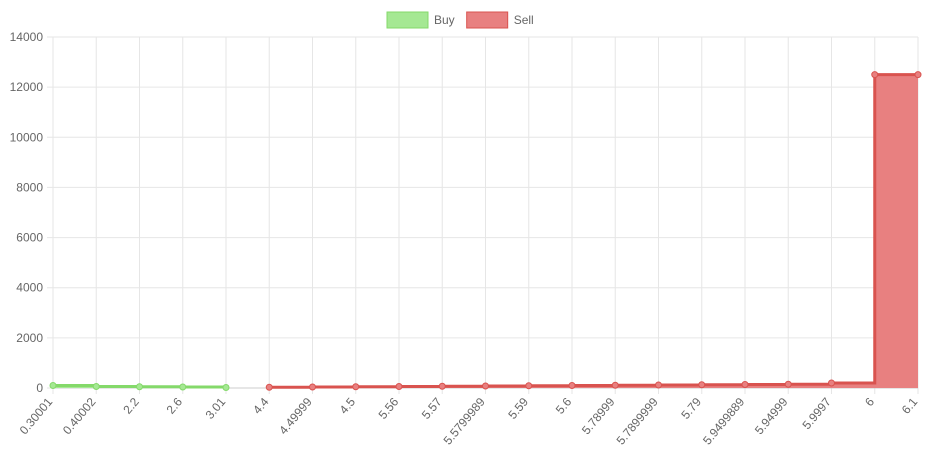 The image size is (935, 456). What do you see at coordinates (524, 20) in the screenshot?
I see `legend-label: Sell` at bounding box center [524, 20].